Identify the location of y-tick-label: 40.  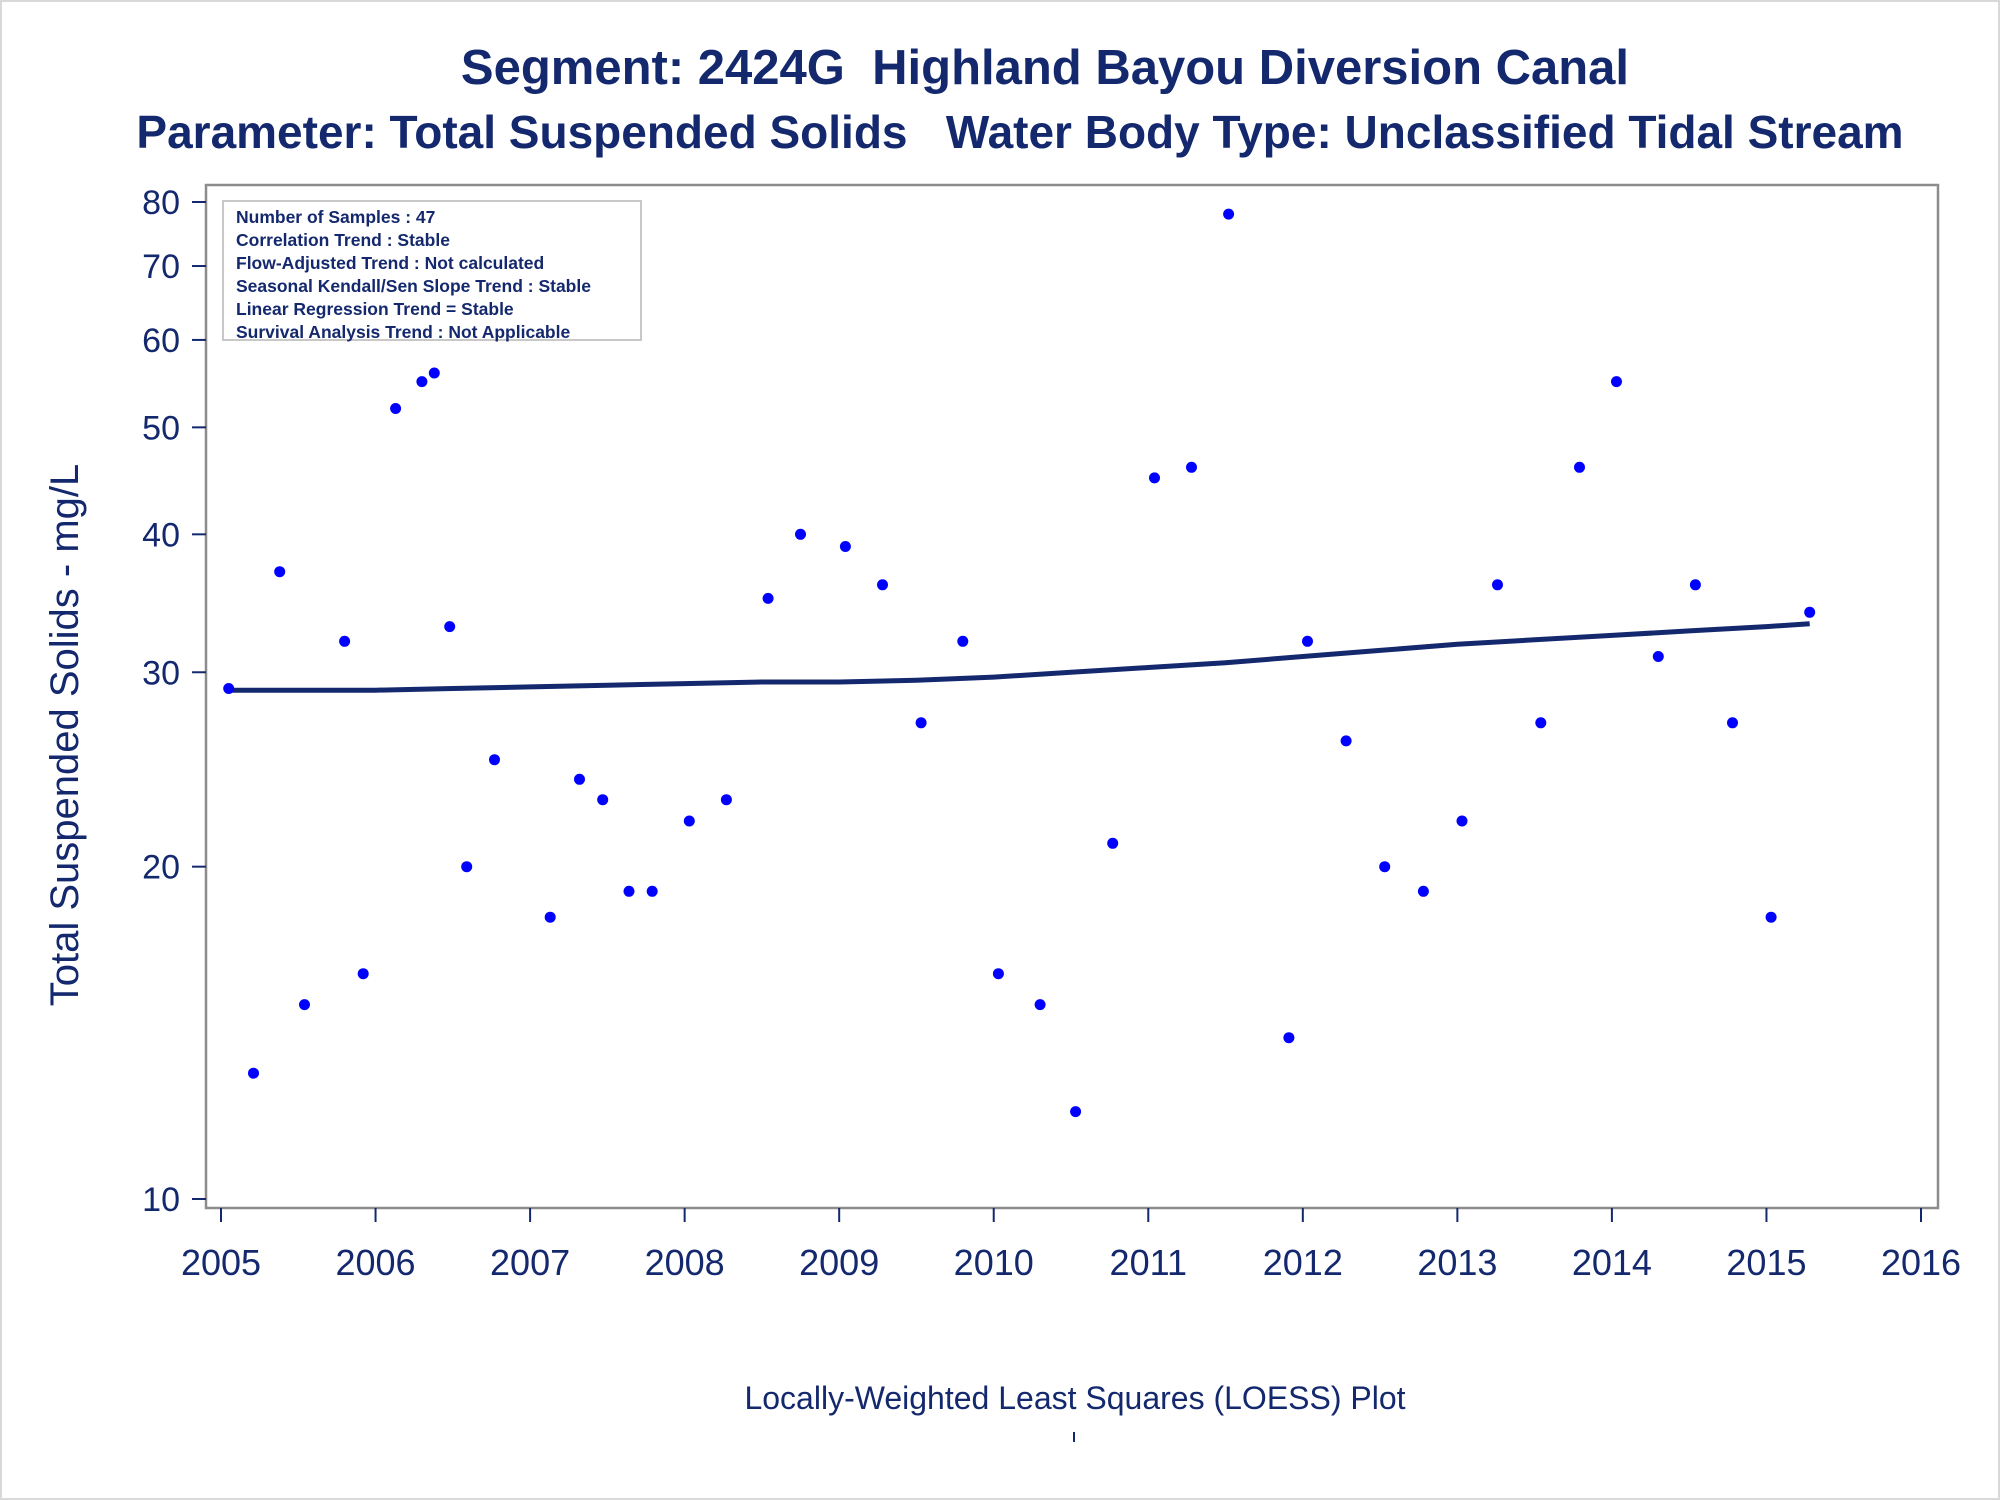
(161, 535).